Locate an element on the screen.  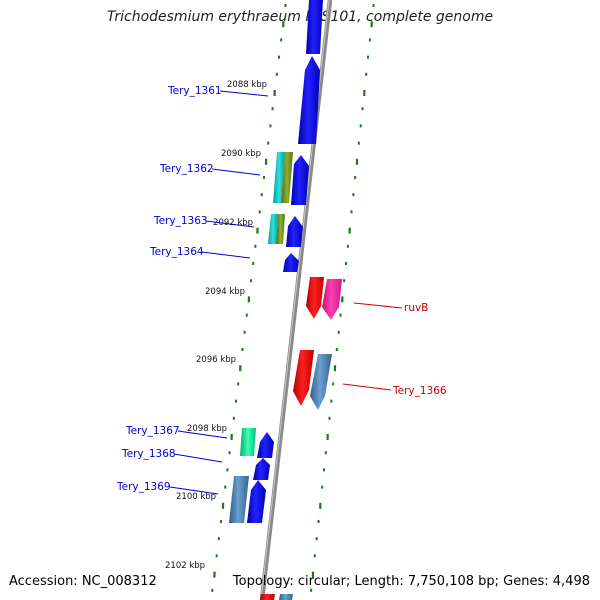
gene-label-ruvb: ruvB is located at coordinates (416, 308).